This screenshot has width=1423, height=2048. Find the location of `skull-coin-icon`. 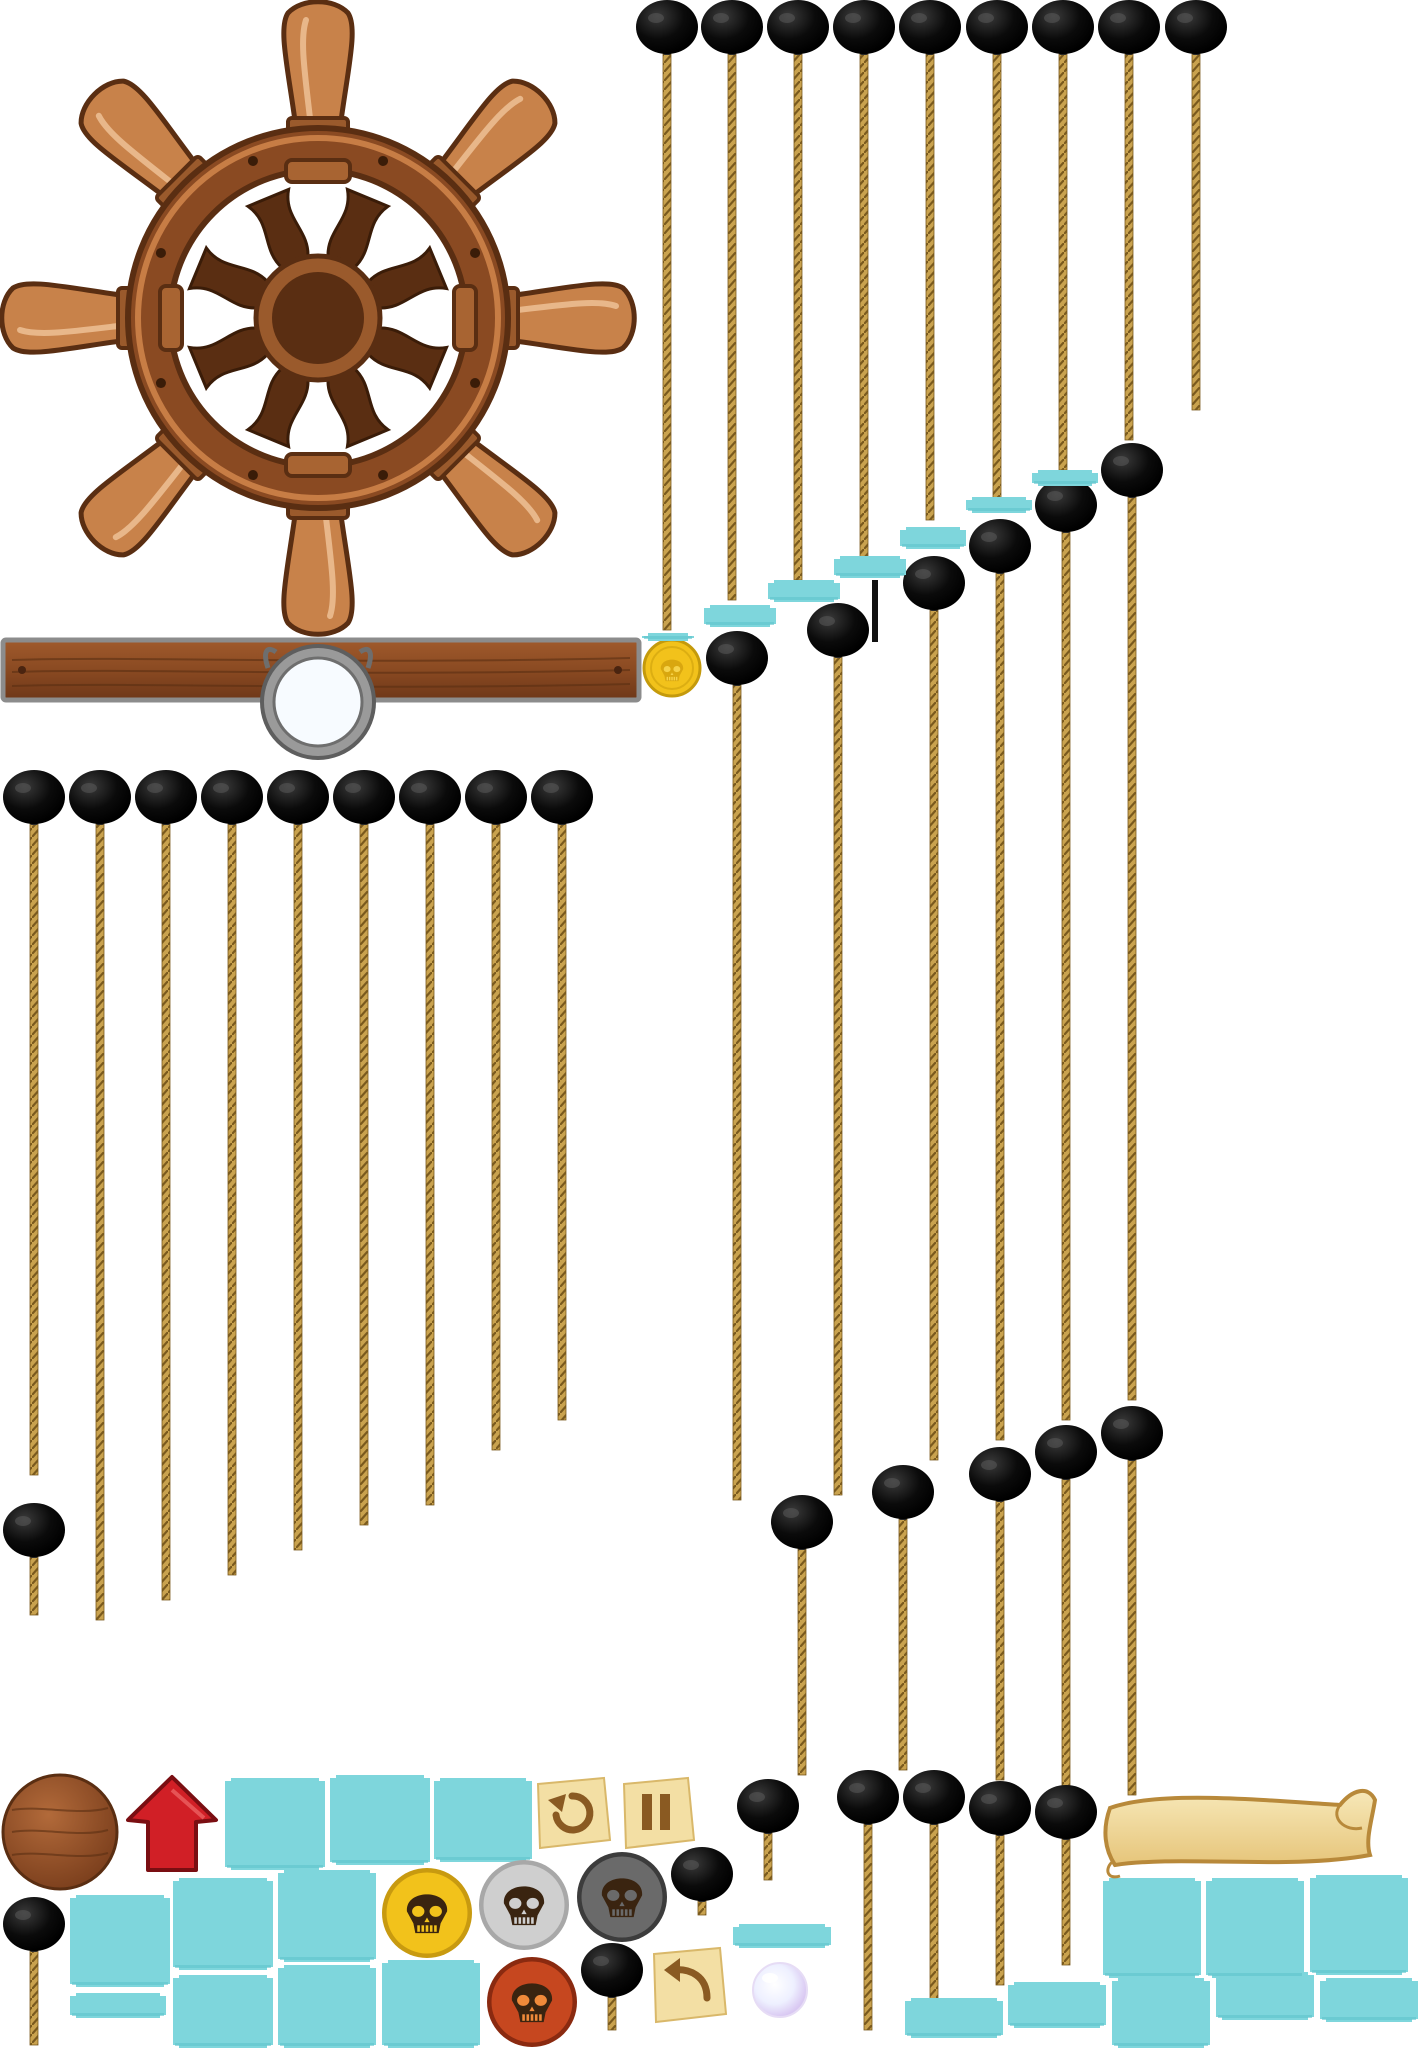

skull-coin-icon is located at coordinates (672, 667).